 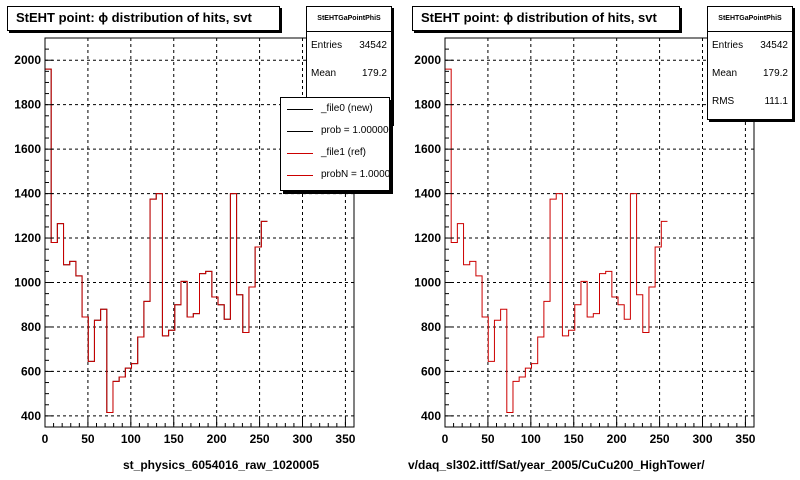 What do you see at coordinates (355, 174) in the screenshot?
I see `legend-label-probn: probN = 1.000000` at bounding box center [355, 174].